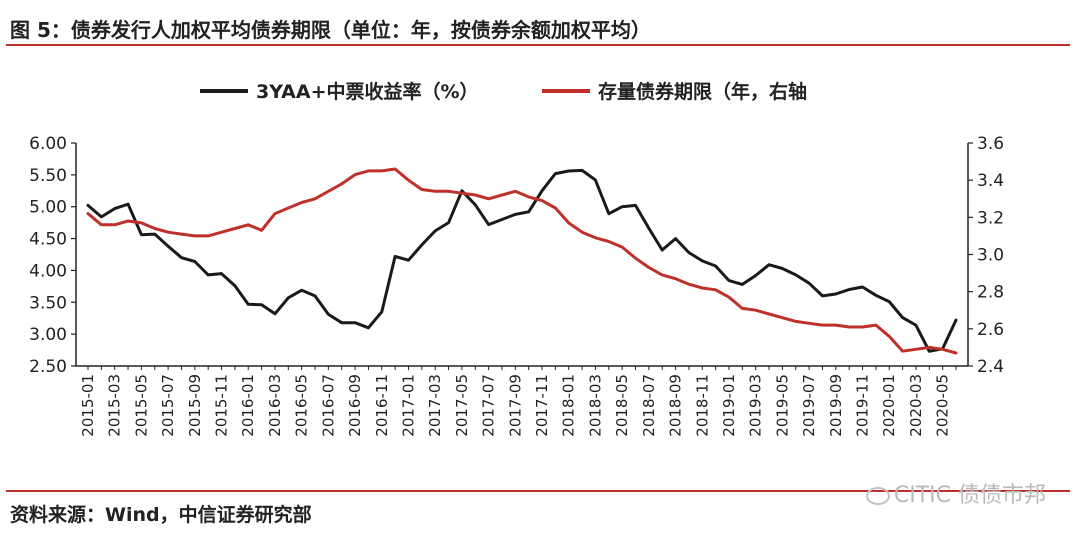  What do you see at coordinates (702, 91) in the screenshot?
I see `legend-label: 存量债券期限（年，右轴` at bounding box center [702, 91].